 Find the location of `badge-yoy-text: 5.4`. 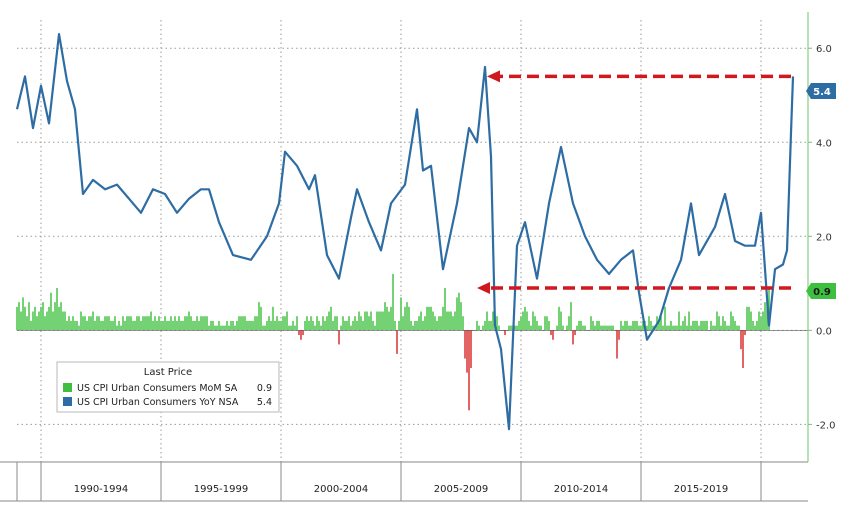

badge-yoy-text: 5.4 is located at coordinates (822, 92).